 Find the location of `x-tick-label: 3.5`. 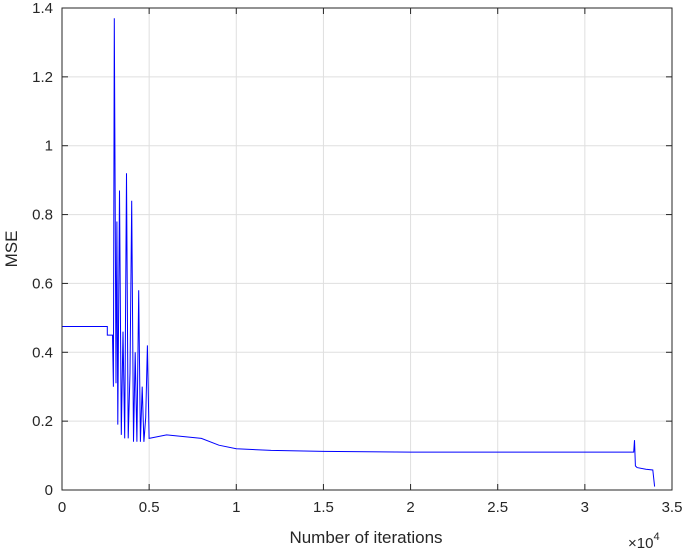

x-tick-label: 3.5 is located at coordinates (672, 507).